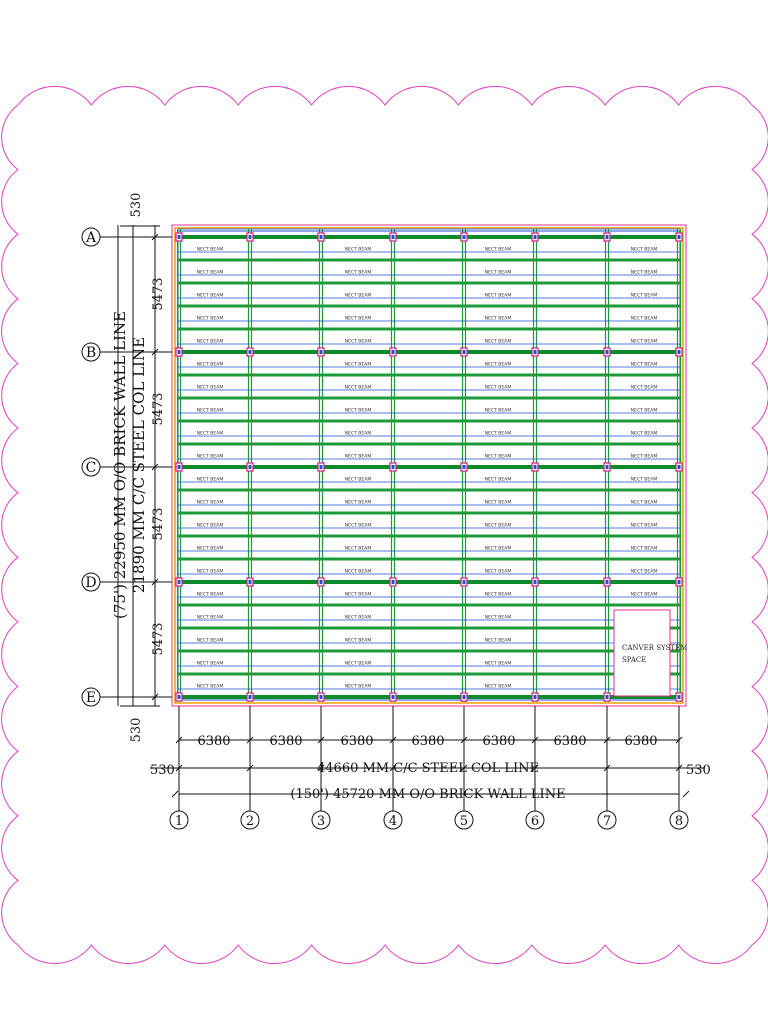  I want to click on column-bubble-label: 6, so click(535, 821).